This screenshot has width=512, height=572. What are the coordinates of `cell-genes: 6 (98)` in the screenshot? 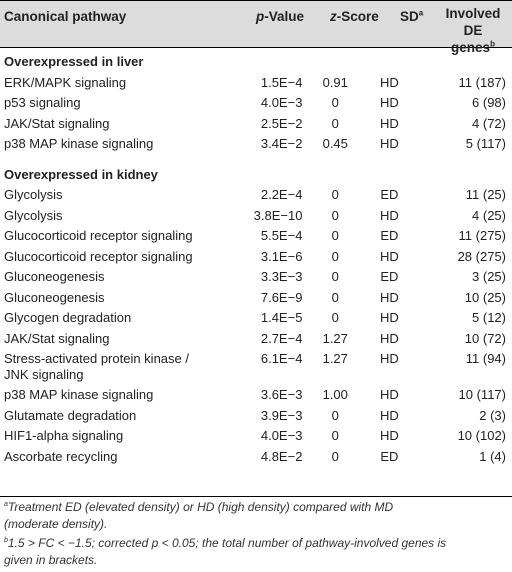 It's located at (489, 102).